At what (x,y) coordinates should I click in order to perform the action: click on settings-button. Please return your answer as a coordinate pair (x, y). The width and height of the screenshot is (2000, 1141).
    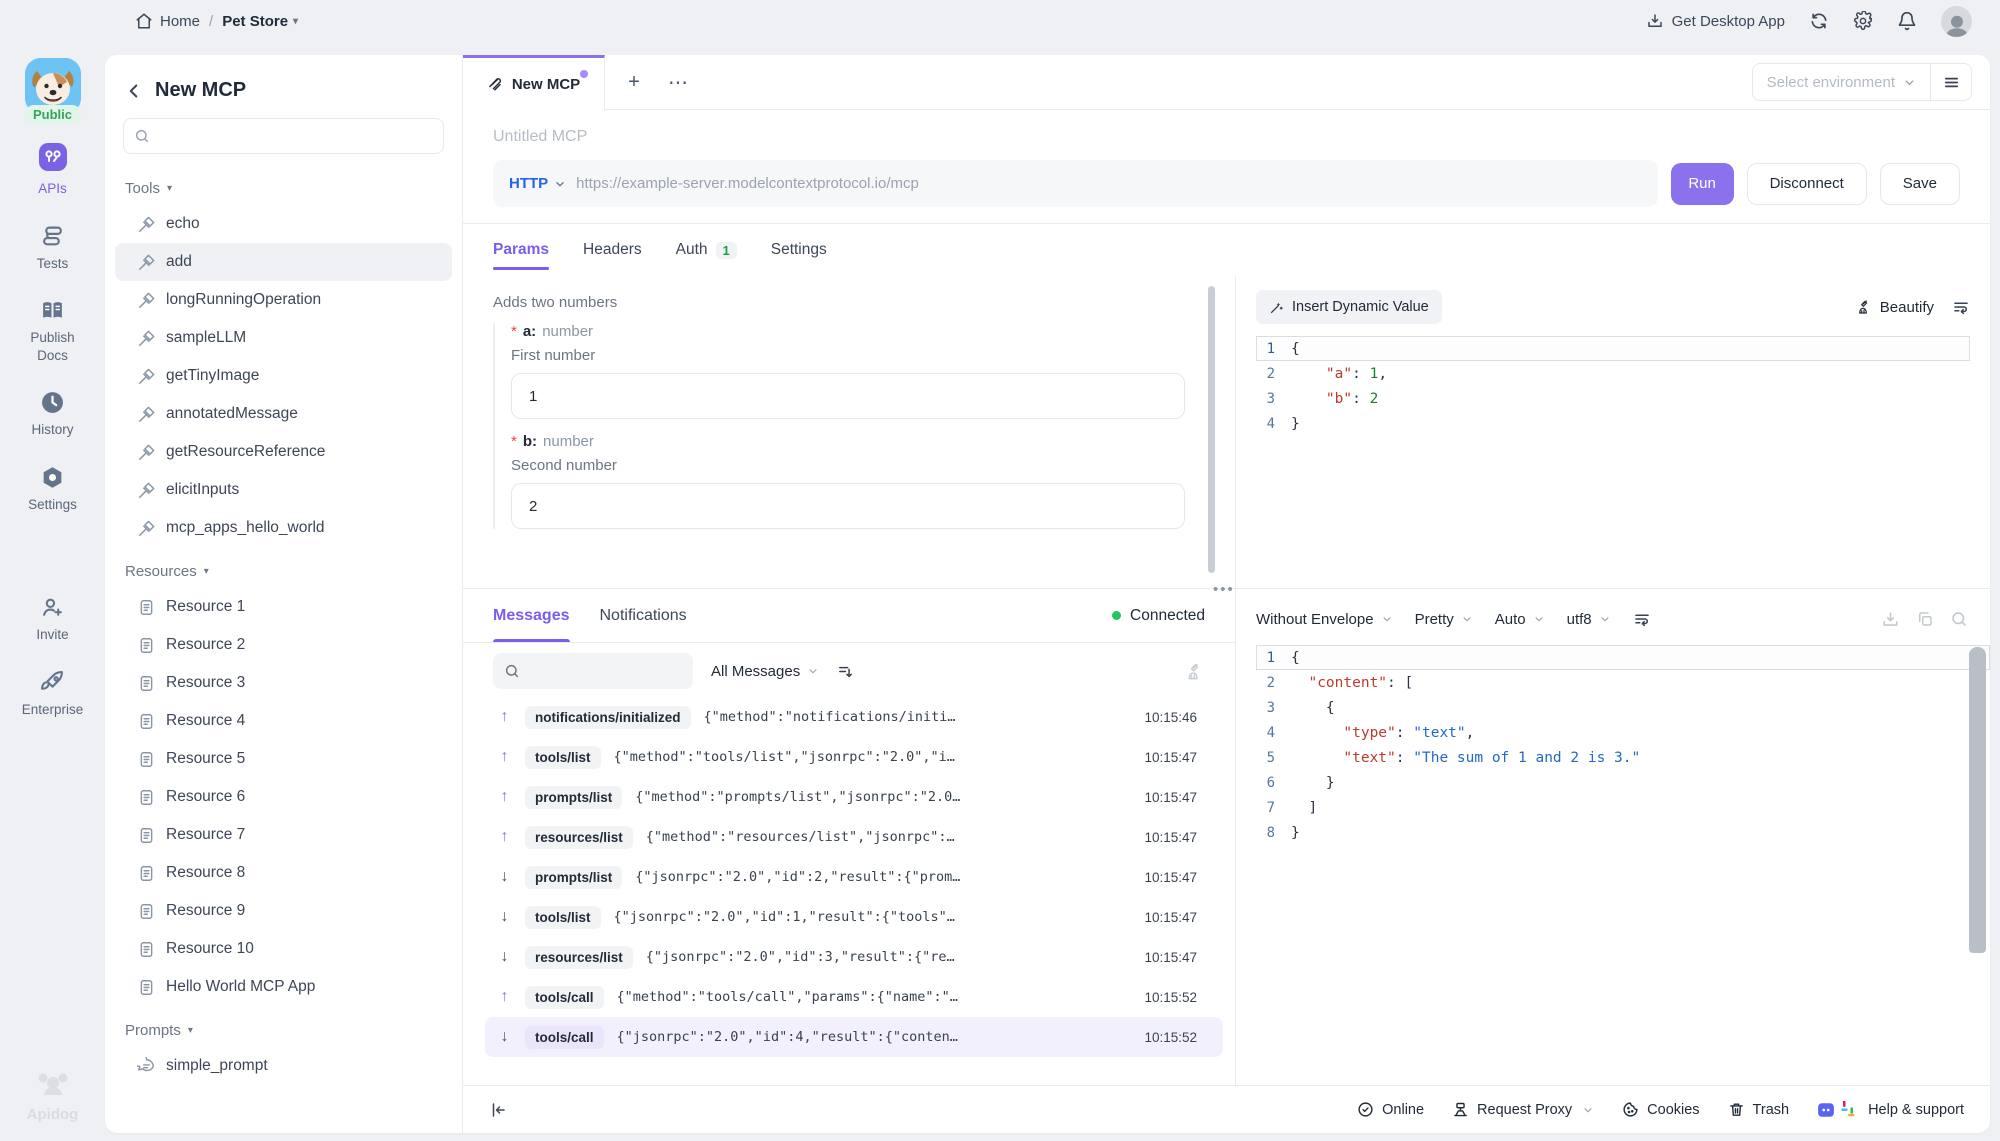
    Looking at the image, I should click on (1863, 21).